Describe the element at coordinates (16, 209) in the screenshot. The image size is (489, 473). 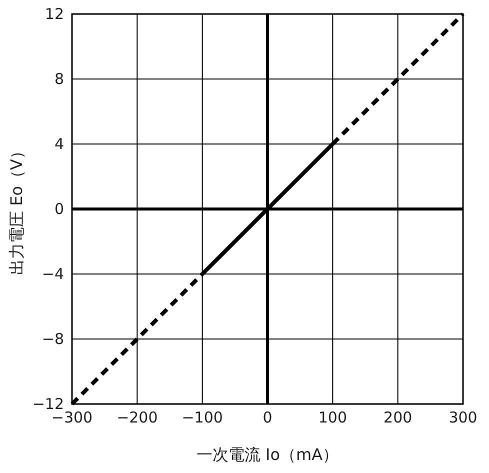
I see `y-axis-title: 出力電圧 Eo（V）` at that location.